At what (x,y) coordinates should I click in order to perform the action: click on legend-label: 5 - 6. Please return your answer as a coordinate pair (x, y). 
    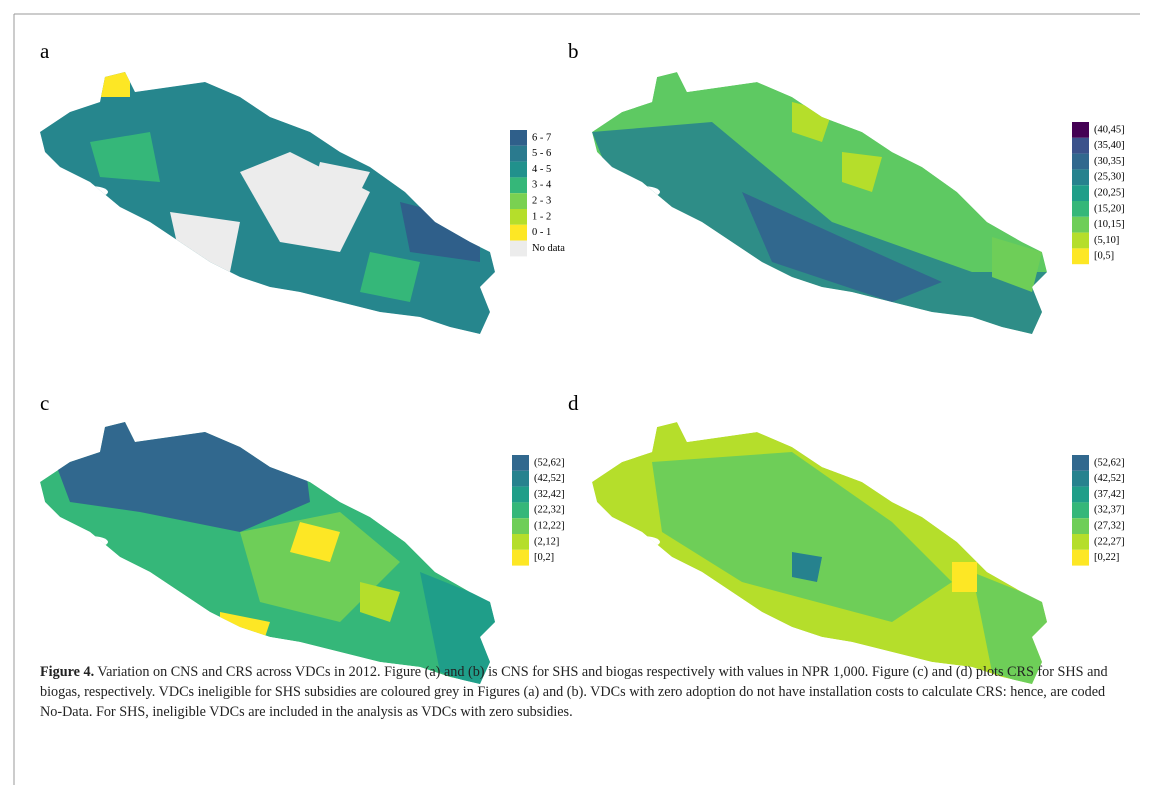
    Looking at the image, I should click on (541, 153).